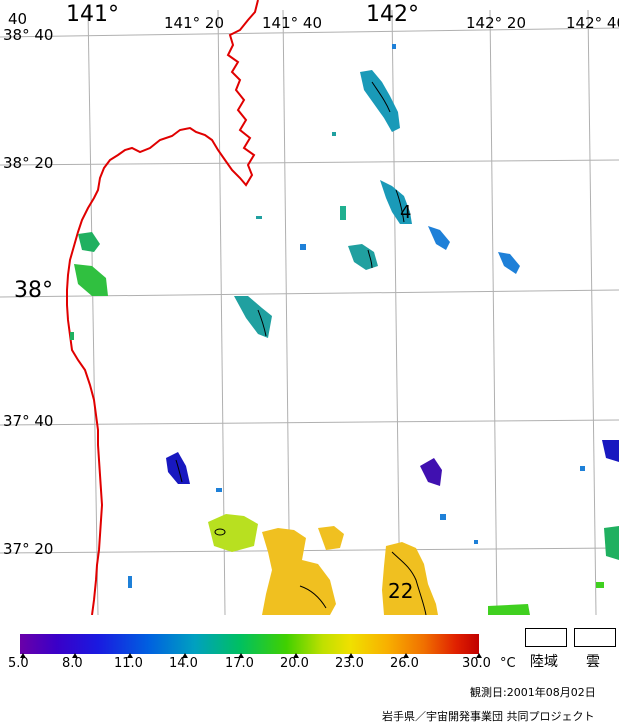 The width and height of the screenshot is (619, 725). I want to click on cloud-legend-swatch, so click(595, 637).